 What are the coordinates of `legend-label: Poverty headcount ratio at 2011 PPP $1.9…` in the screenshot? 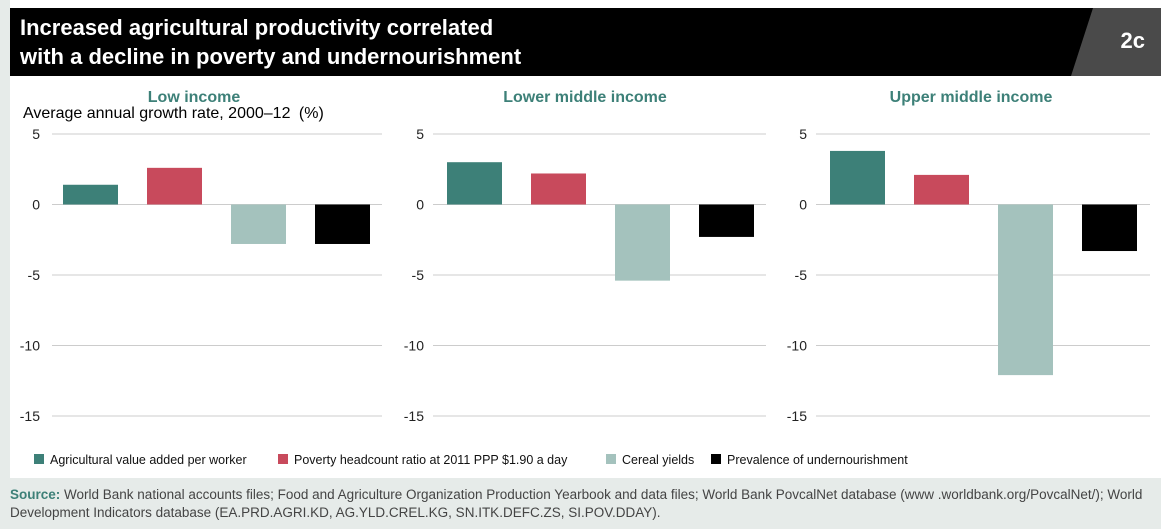 It's located at (431, 460).